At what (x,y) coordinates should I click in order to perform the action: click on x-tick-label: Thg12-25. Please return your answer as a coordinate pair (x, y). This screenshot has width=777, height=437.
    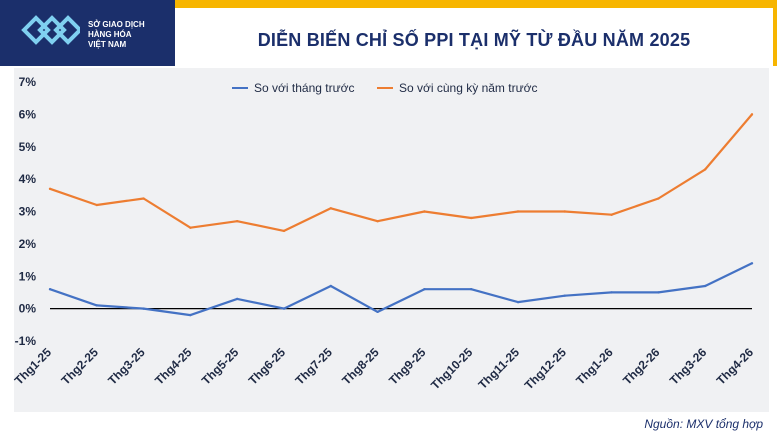
    Looking at the image, I should click on (545, 368).